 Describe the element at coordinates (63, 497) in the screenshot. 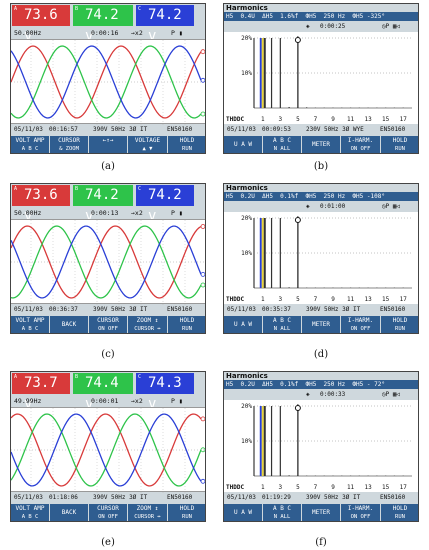

I see `time-label: 01:18:06` at that location.